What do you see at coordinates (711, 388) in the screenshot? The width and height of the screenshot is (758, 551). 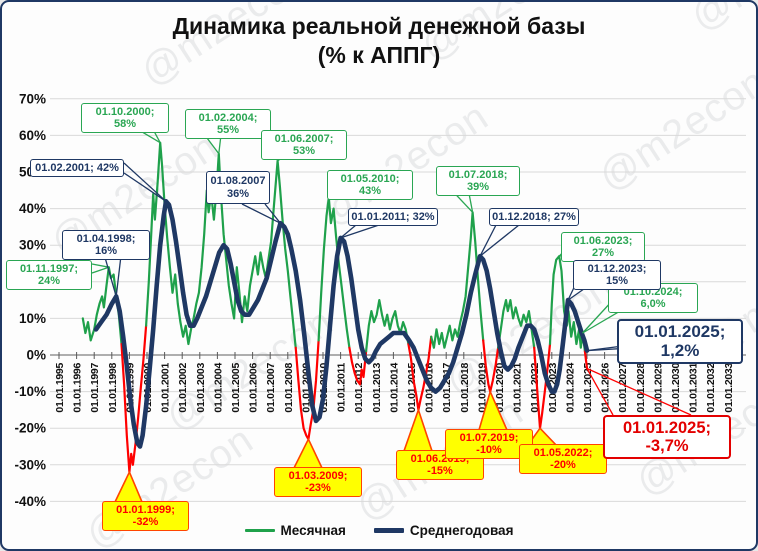 I see `x-tick-label: 01.01.2032` at bounding box center [711, 388].